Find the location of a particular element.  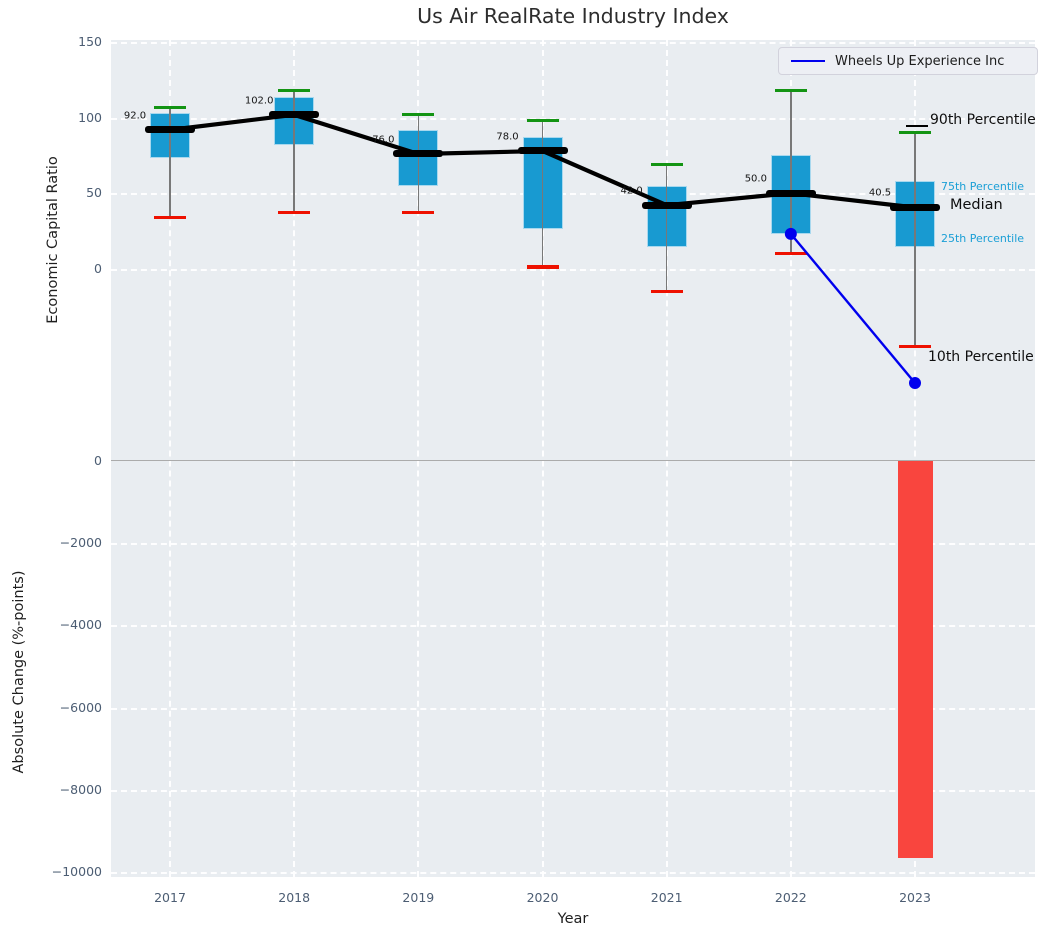

p10-cap-2019 is located at coordinates (418, 213).